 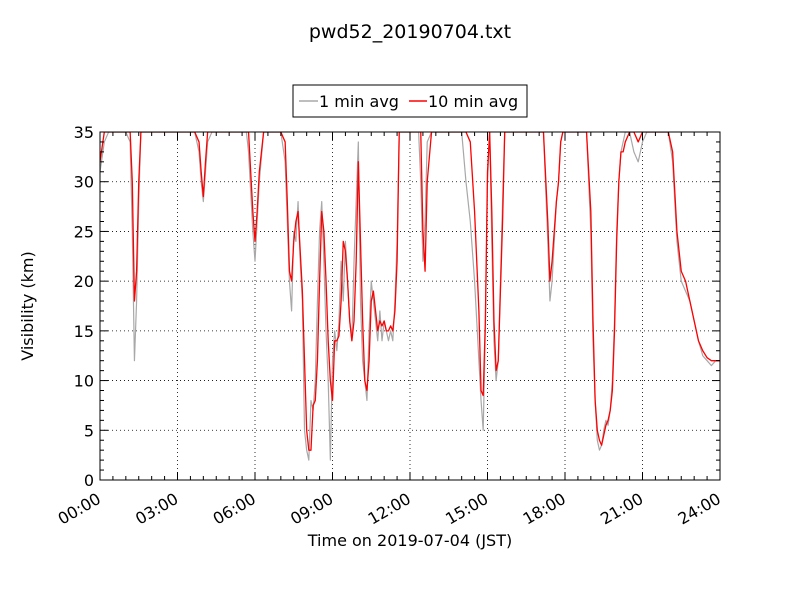 I want to click on y-tick-label: 15, so click(x=84, y=331).